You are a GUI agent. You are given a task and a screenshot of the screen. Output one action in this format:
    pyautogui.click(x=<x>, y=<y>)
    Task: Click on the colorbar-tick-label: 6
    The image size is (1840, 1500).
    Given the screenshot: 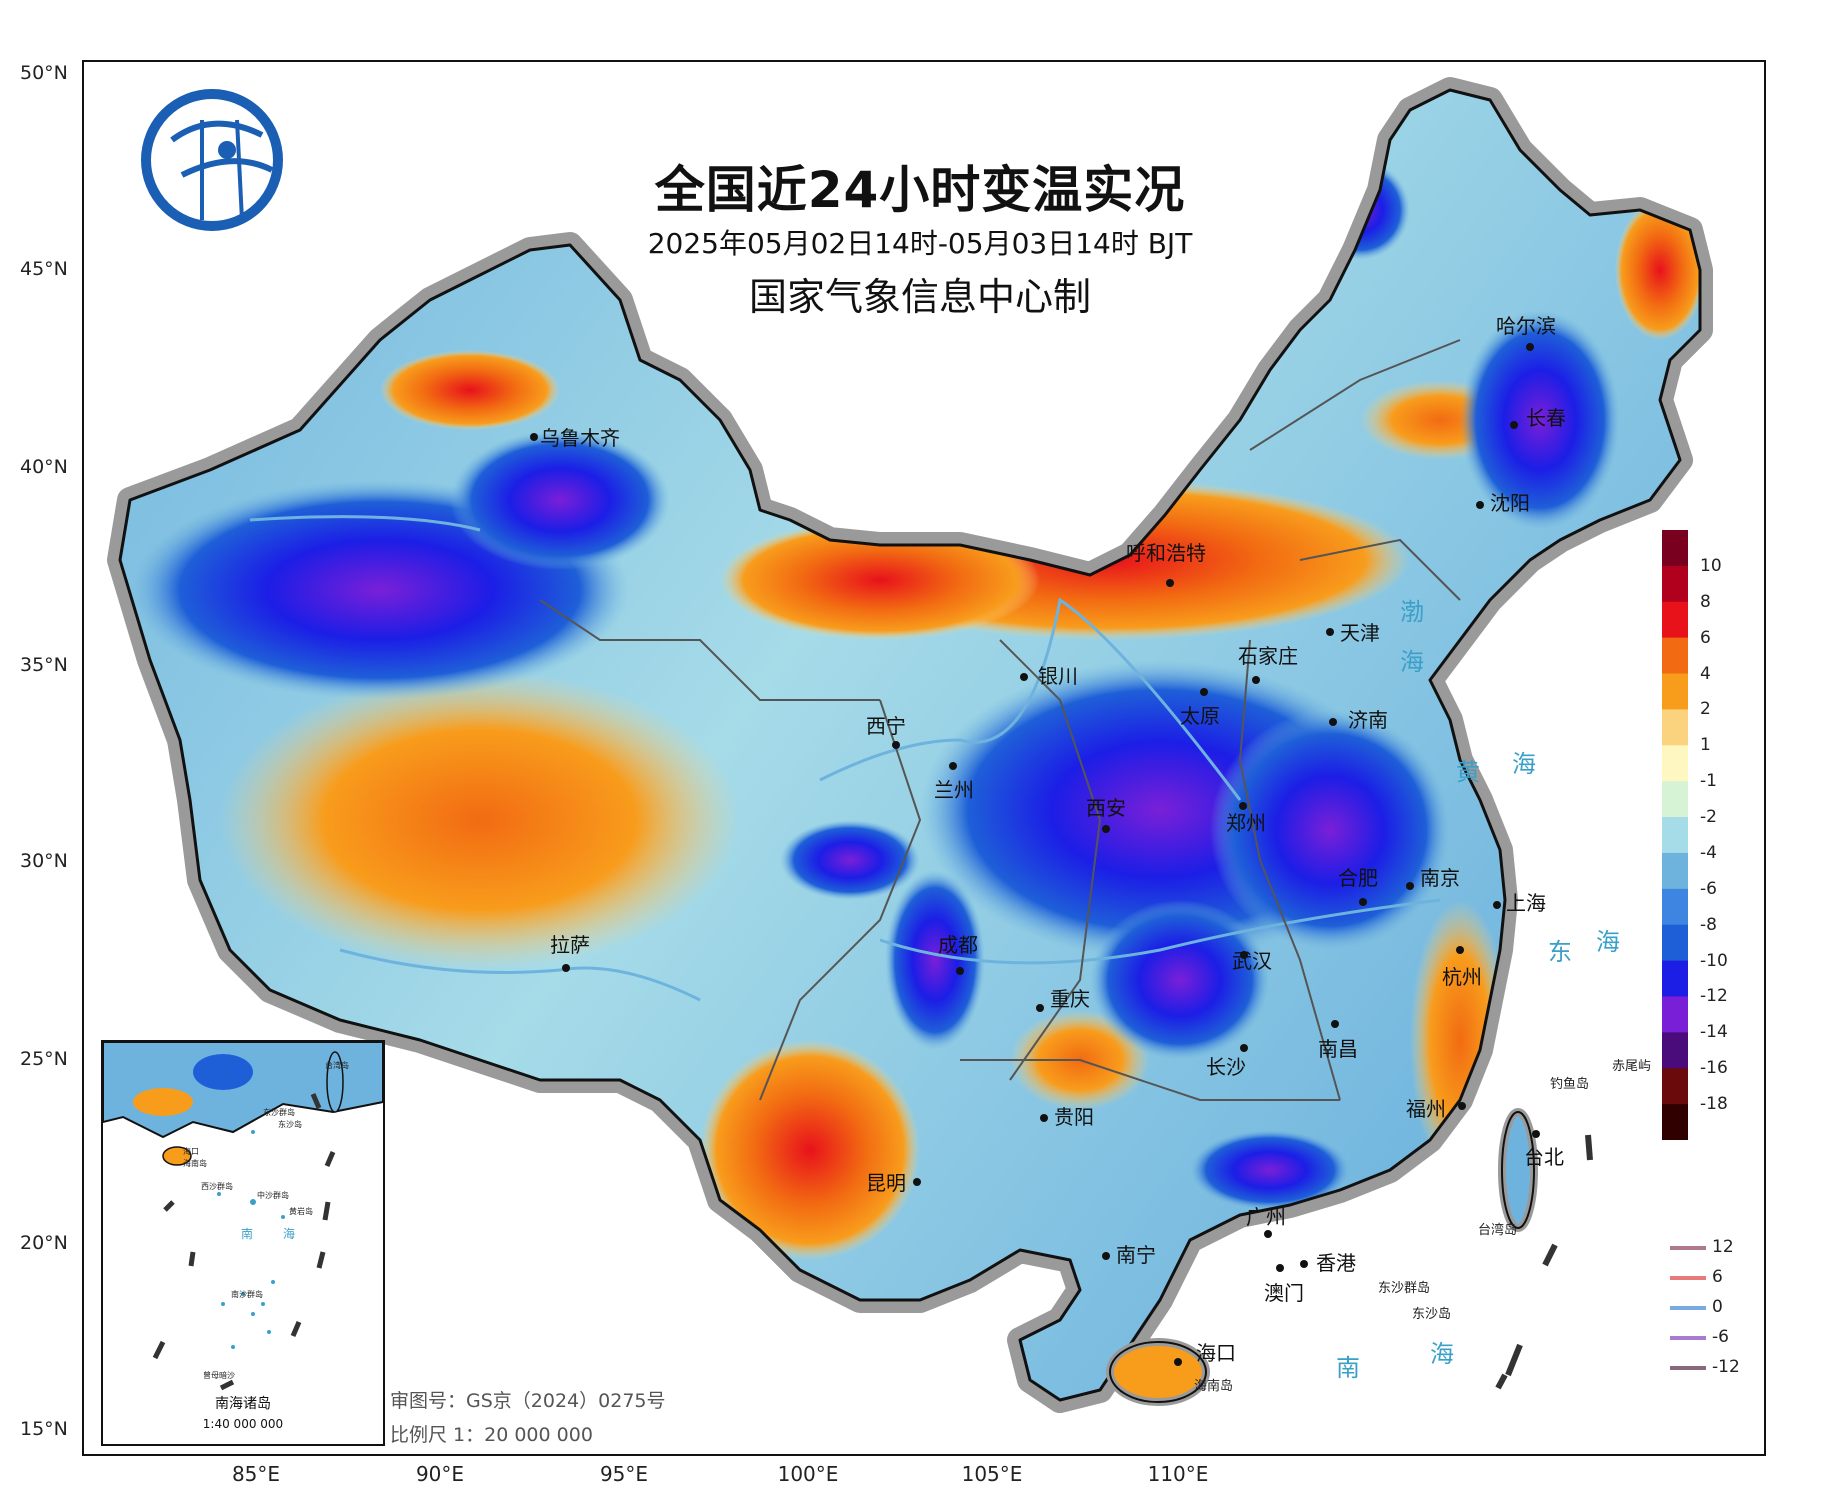 What is the action you would take?
    pyautogui.click(x=1705, y=637)
    